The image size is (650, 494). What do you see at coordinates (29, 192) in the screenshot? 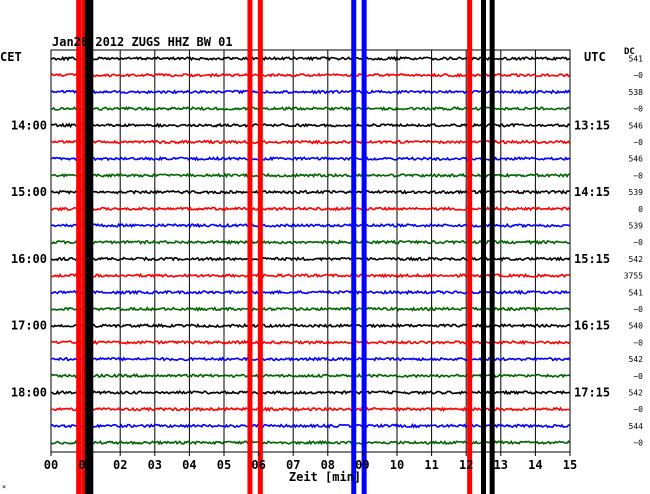
I see `left-time-label: 15:00` at bounding box center [29, 192].